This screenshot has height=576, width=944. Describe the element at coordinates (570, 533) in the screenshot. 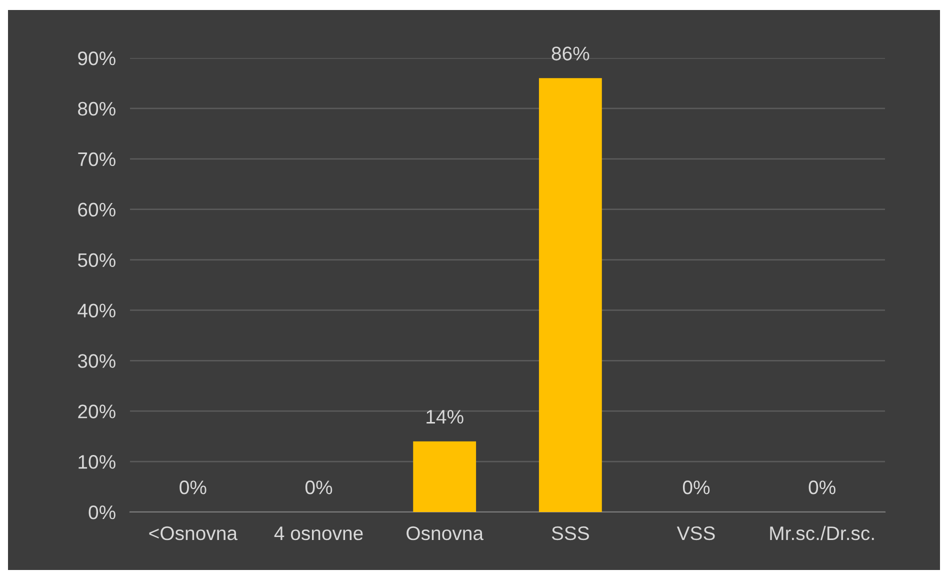

I see `x-tick-label: SSS` at that location.